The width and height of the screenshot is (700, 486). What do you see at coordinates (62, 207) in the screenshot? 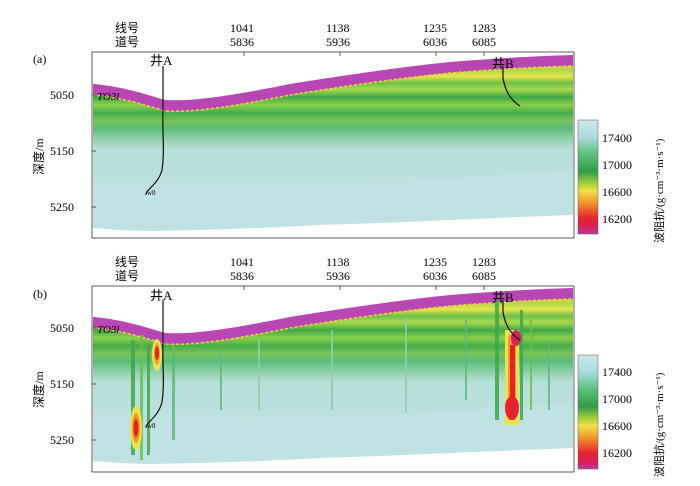
I see `panel-a-ytick-5250: 5250` at bounding box center [62, 207].